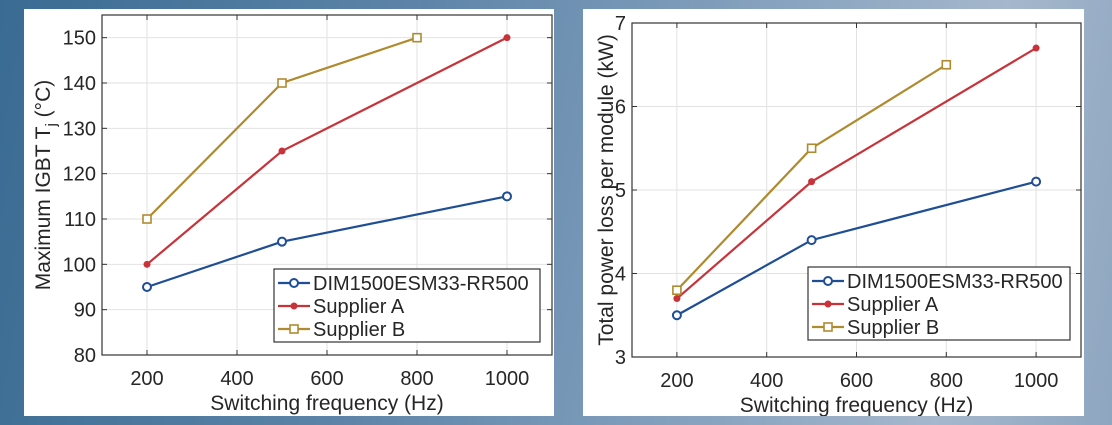 This screenshot has height=425, width=1112. I want to click on y-tick-label: 100, so click(79, 265).